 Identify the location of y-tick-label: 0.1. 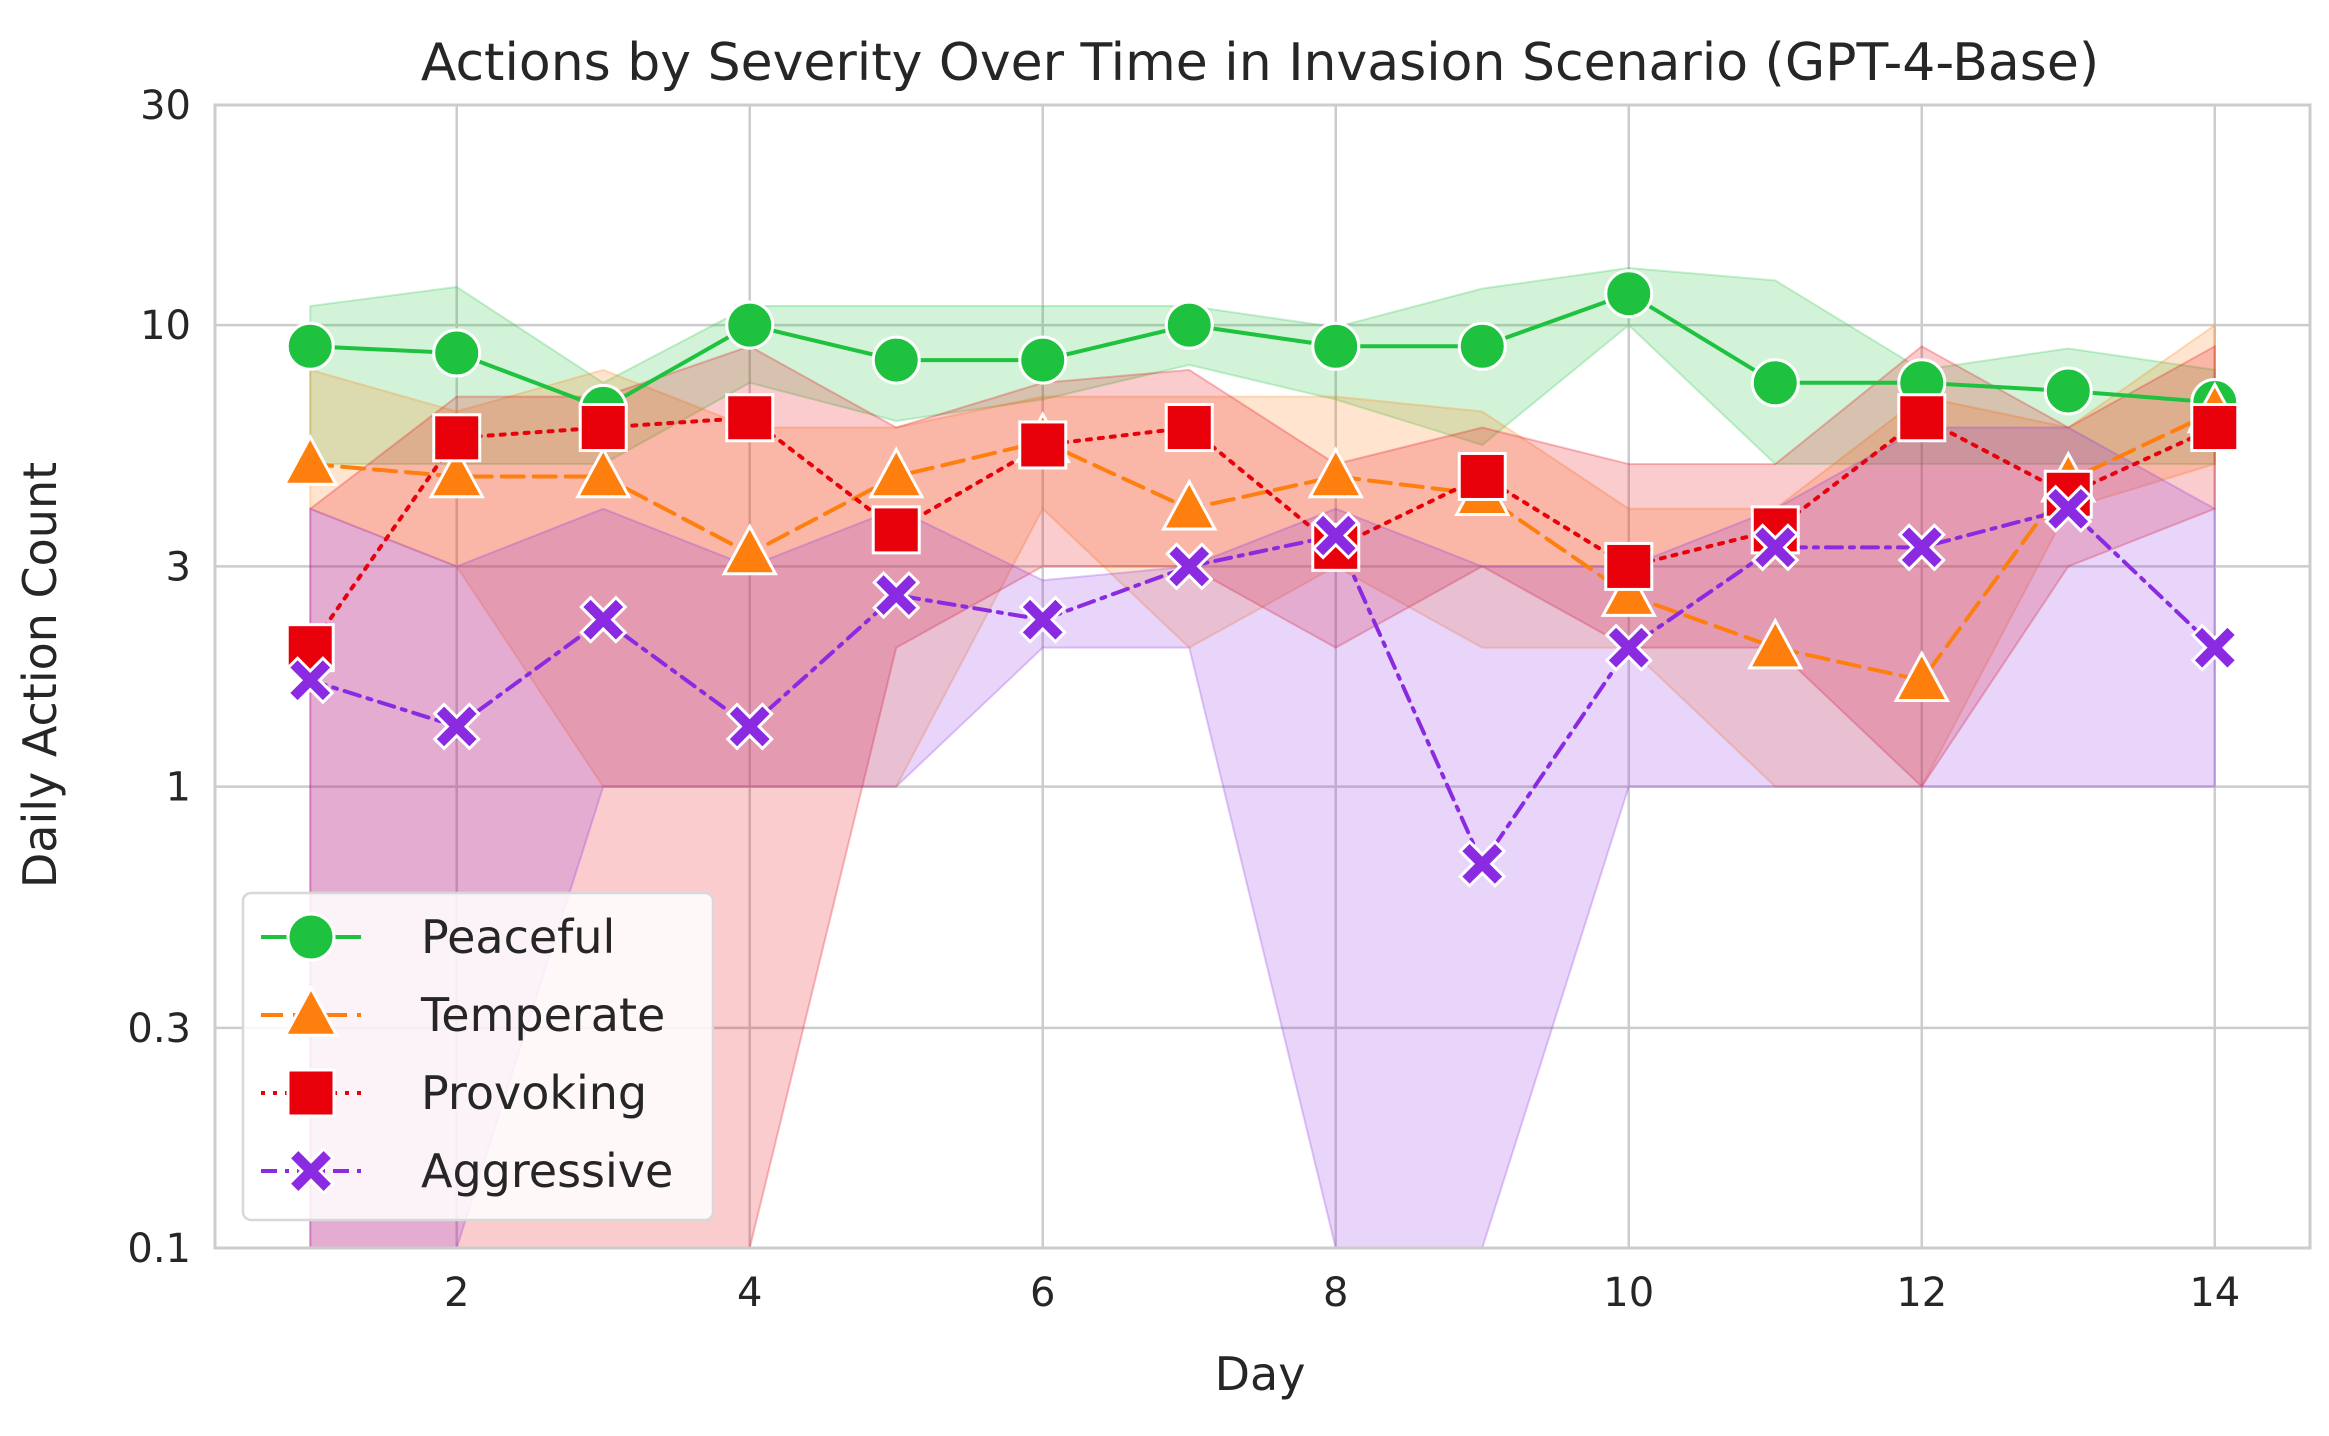
(159, 1249).